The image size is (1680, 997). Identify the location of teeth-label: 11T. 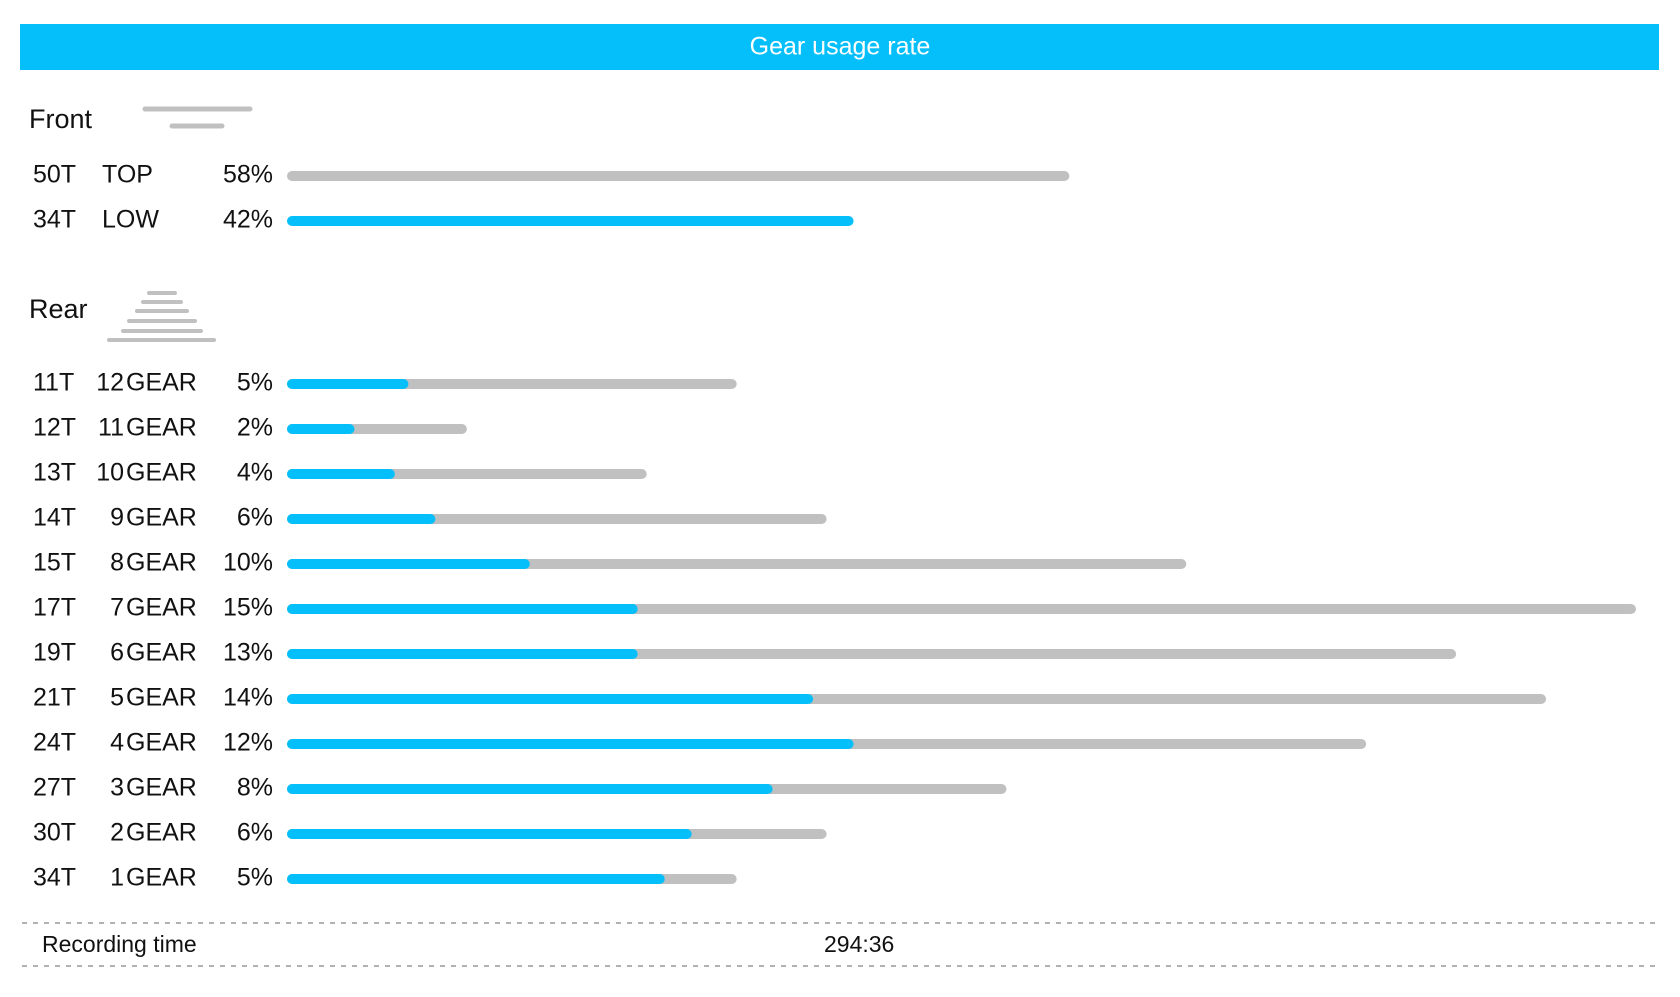
(53, 383).